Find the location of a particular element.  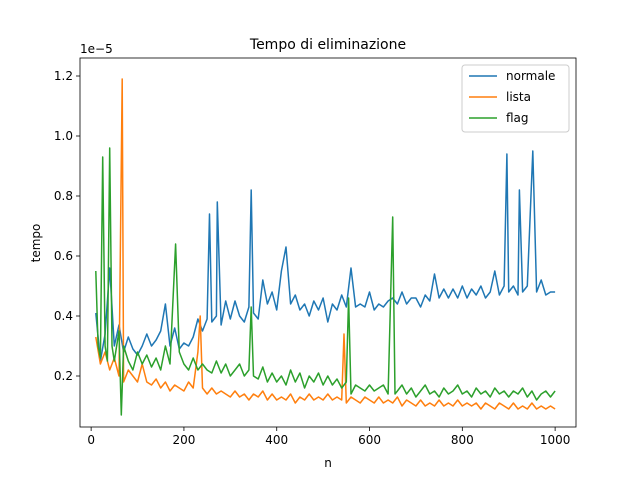

y-axis-ticks: 0.2 0.4 0.6 0.8 1.0 1.2 is located at coordinates (67, 226).